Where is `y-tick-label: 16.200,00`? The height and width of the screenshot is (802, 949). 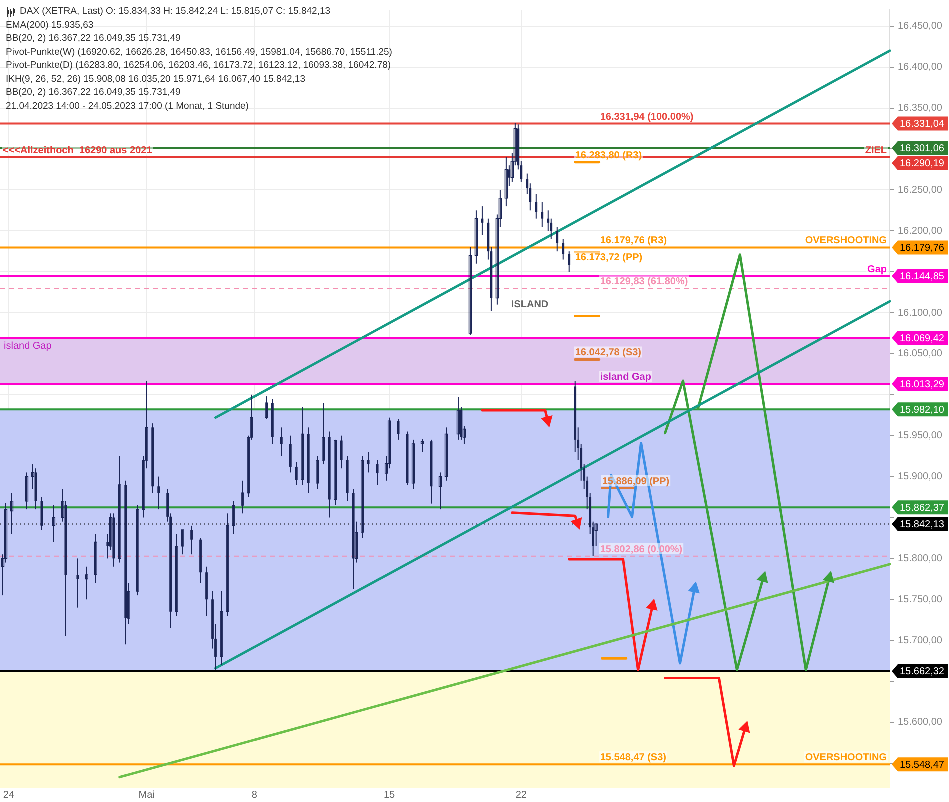 y-tick-label: 16.200,00 is located at coordinates (920, 231).